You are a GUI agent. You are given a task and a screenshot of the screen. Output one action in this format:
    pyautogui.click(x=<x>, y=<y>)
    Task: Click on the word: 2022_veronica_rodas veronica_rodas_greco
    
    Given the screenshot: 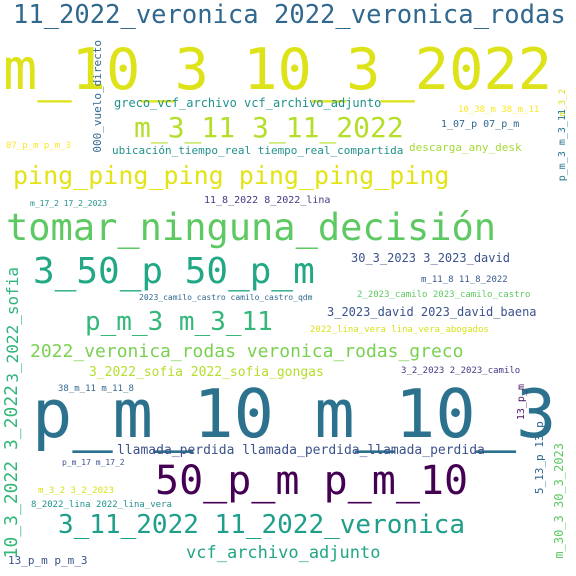 What is the action you would take?
    pyautogui.click(x=247, y=351)
    